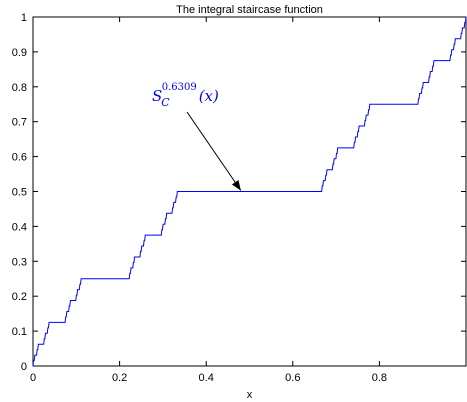 Image resolution: width=467 pixels, height=402 pixels. Describe the element at coordinates (250, 395) in the screenshot. I see `x-axis-label: x` at that location.